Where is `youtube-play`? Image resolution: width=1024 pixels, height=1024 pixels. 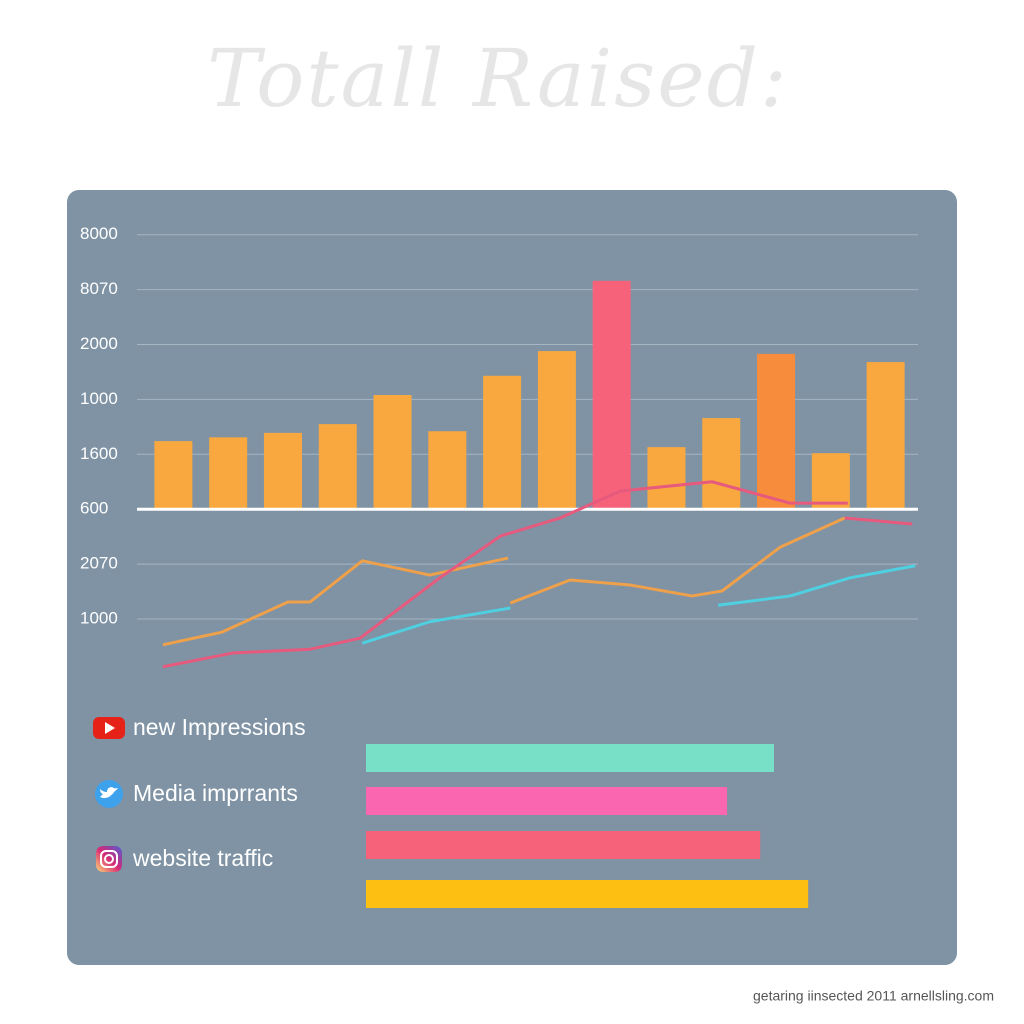
youtube-play is located at coordinates (110, 728).